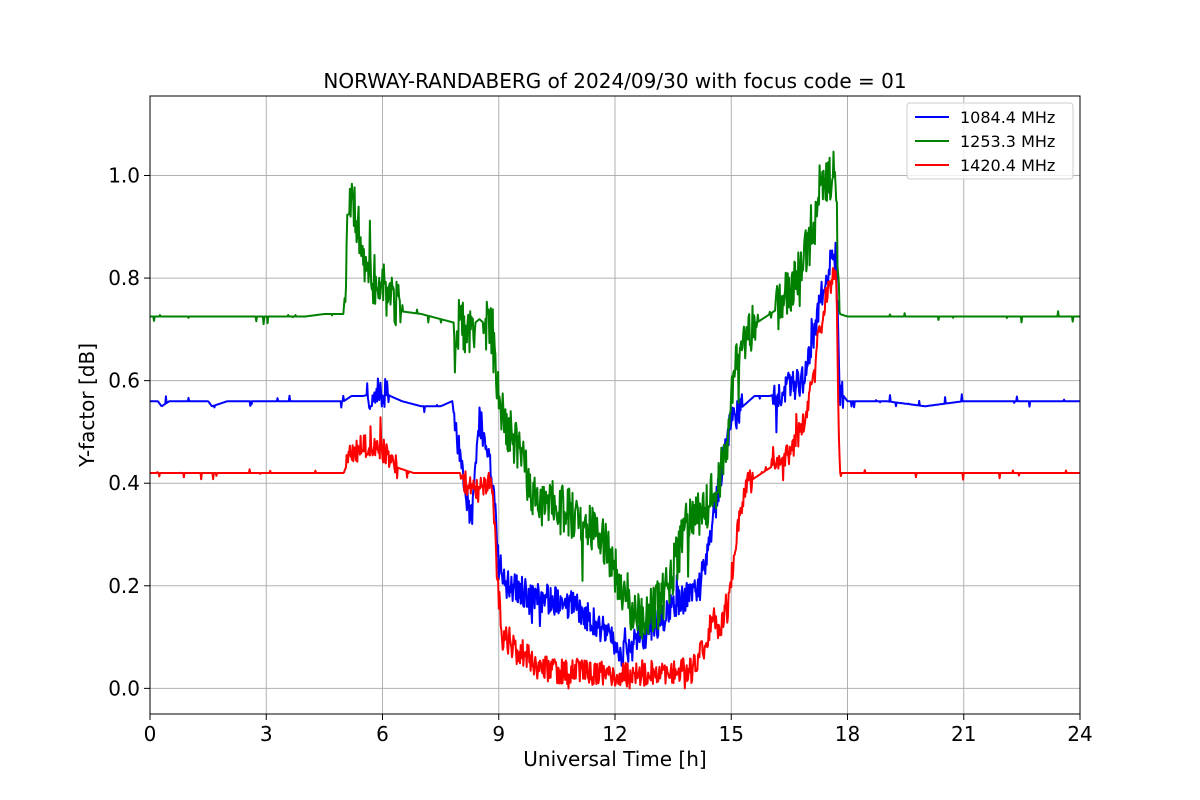 The width and height of the screenshot is (1200, 800). I want to click on y-tick-label: 0.6, so click(124, 381).